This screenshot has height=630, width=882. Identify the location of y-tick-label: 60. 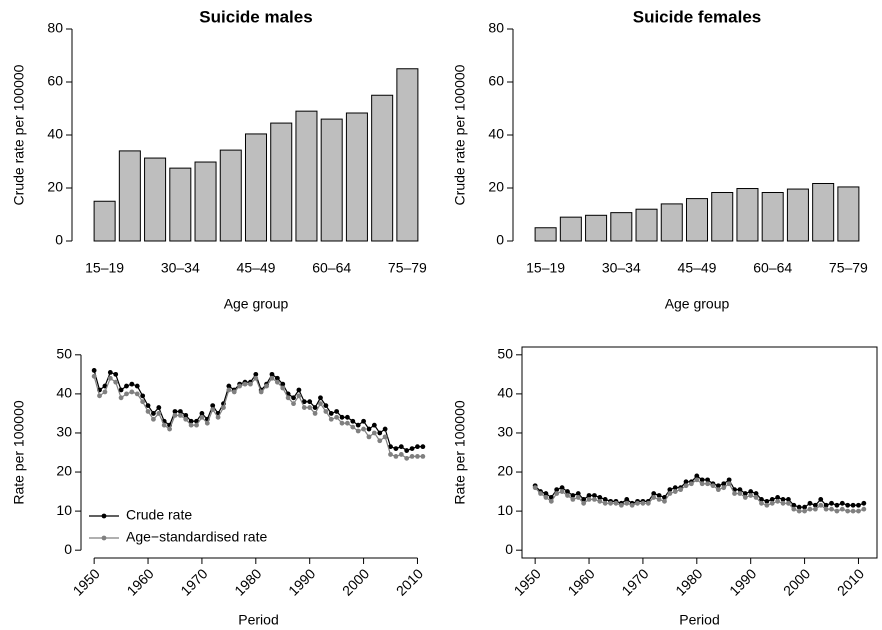
(55, 81).